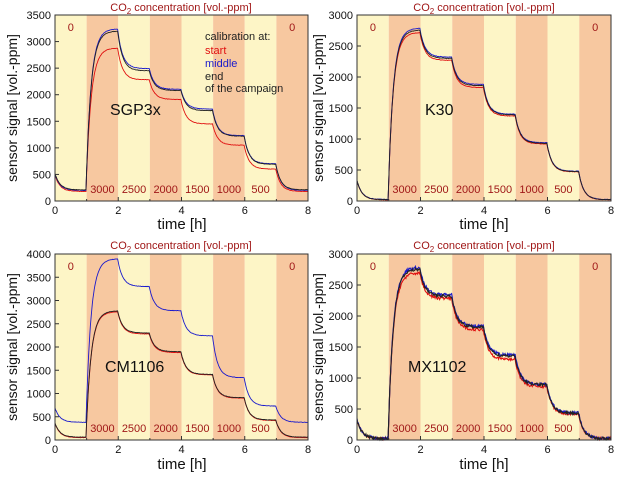 The width and height of the screenshot is (620, 480). What do you see at coordinates (244, 89) in the screenshot?
I see `legend-end-2: of the campaign` at bounding box center [244, 89].